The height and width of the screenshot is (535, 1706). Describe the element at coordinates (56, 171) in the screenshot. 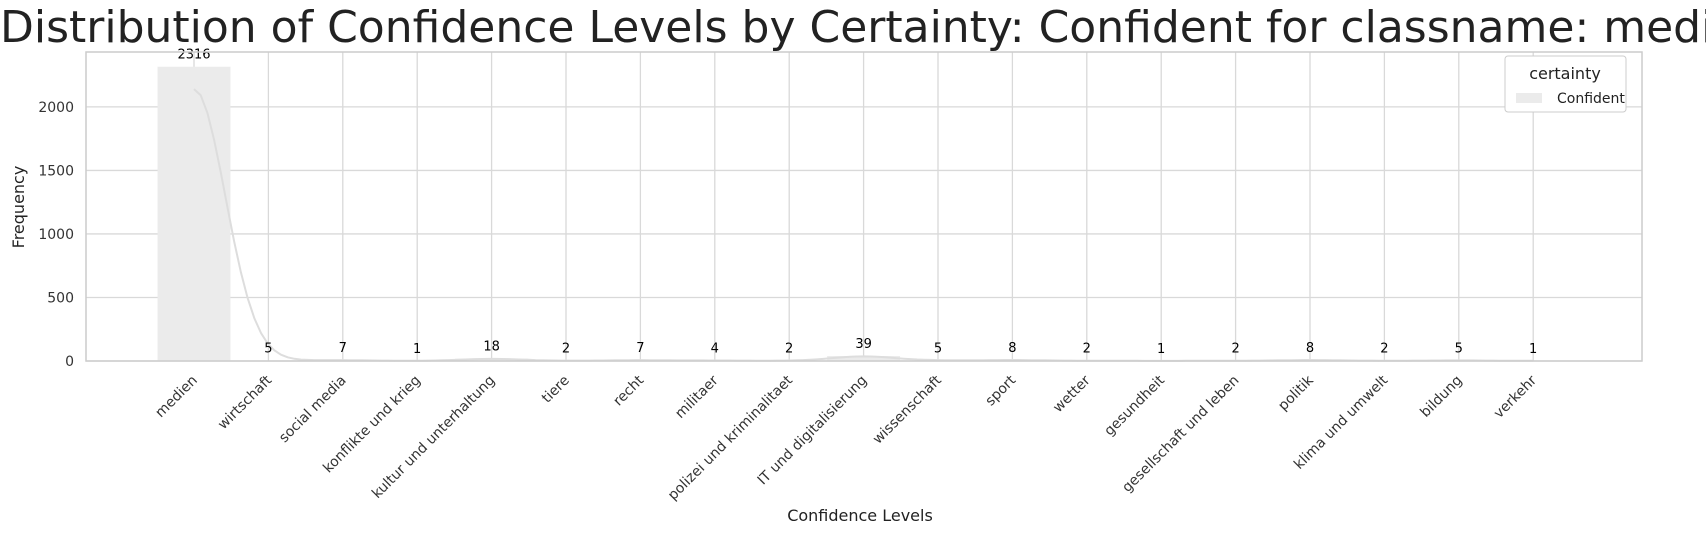

I see `y-tick-label: 1500` at that location.